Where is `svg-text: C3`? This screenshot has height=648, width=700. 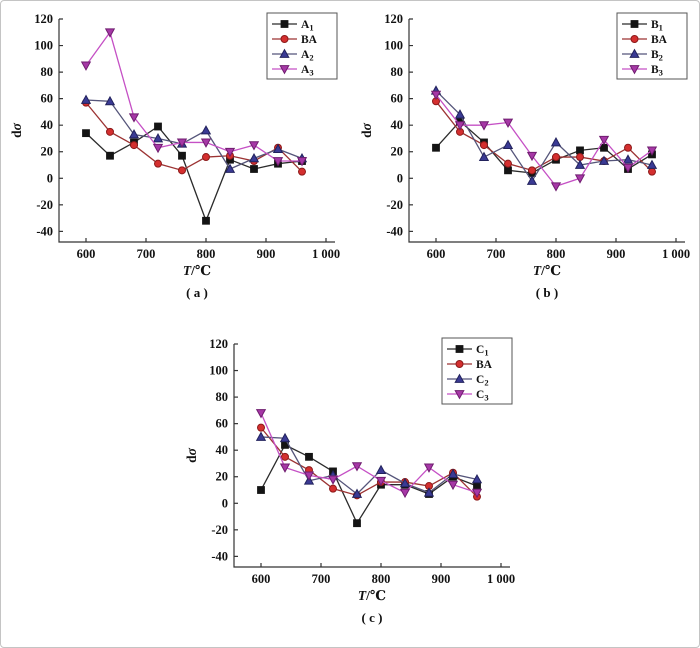 svg-text: C3 is located at coordinates (482, 396).